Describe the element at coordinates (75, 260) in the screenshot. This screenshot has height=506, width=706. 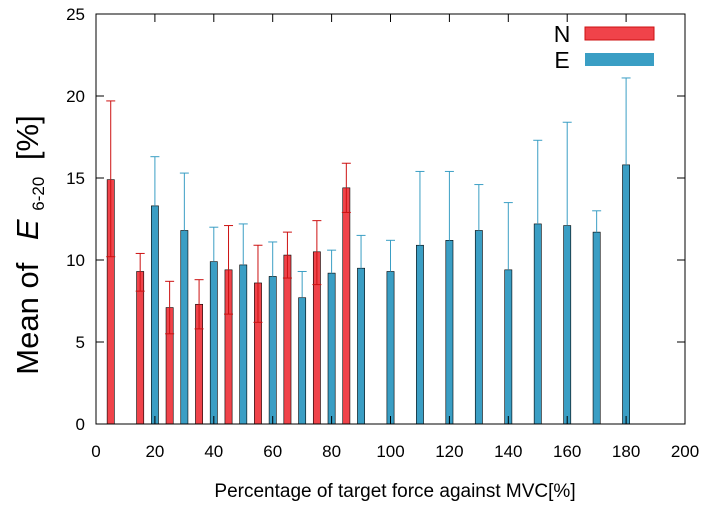
I see `y-tick-label: 10` at that location.